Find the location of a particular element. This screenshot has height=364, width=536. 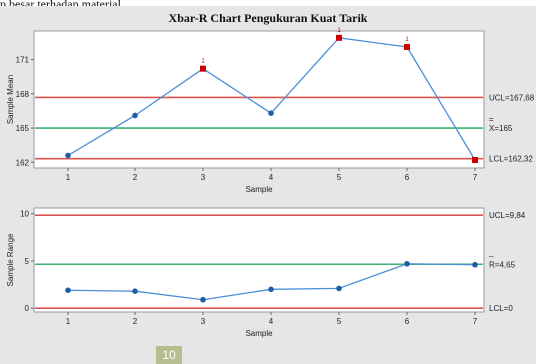

range-x-tick-label: 1 is located at coordinates (68, 321).